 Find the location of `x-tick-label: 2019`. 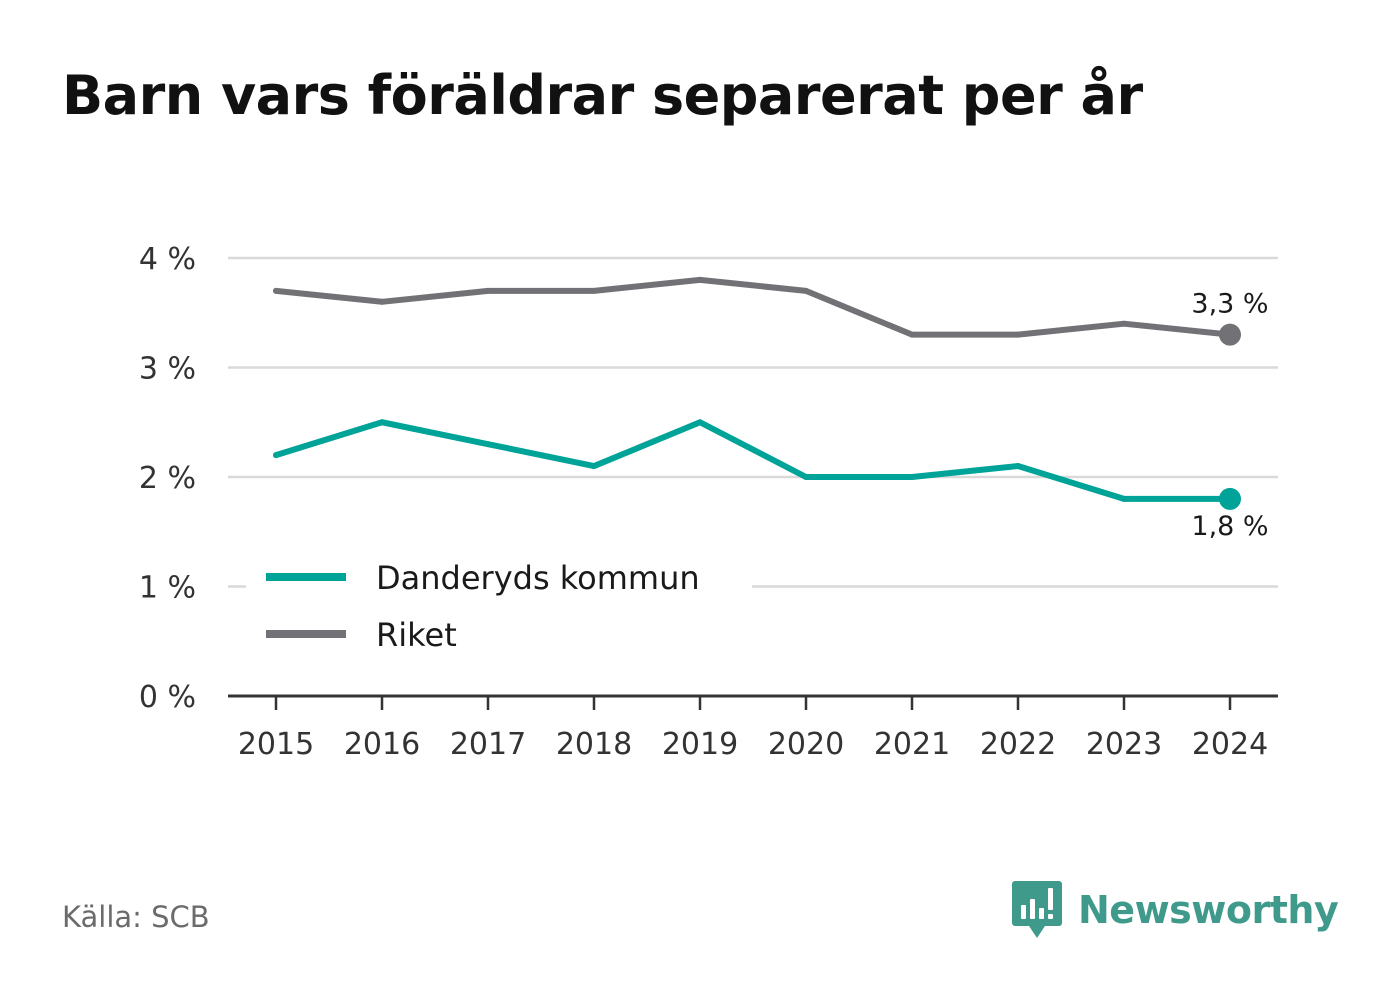

x-tick-label: 2019 is located at coordinates (700, 744).